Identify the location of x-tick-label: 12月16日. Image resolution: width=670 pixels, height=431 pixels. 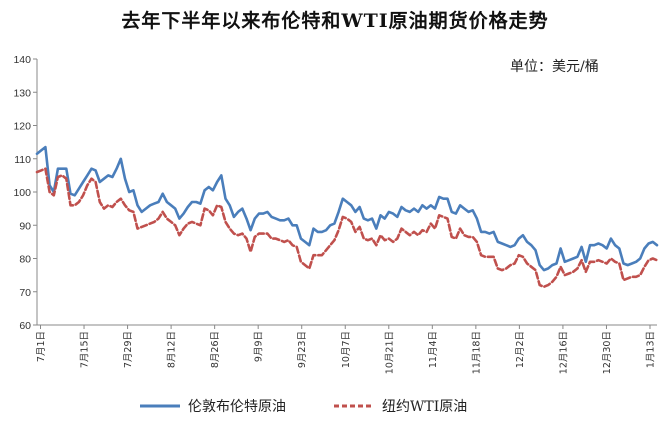
(563, 352).